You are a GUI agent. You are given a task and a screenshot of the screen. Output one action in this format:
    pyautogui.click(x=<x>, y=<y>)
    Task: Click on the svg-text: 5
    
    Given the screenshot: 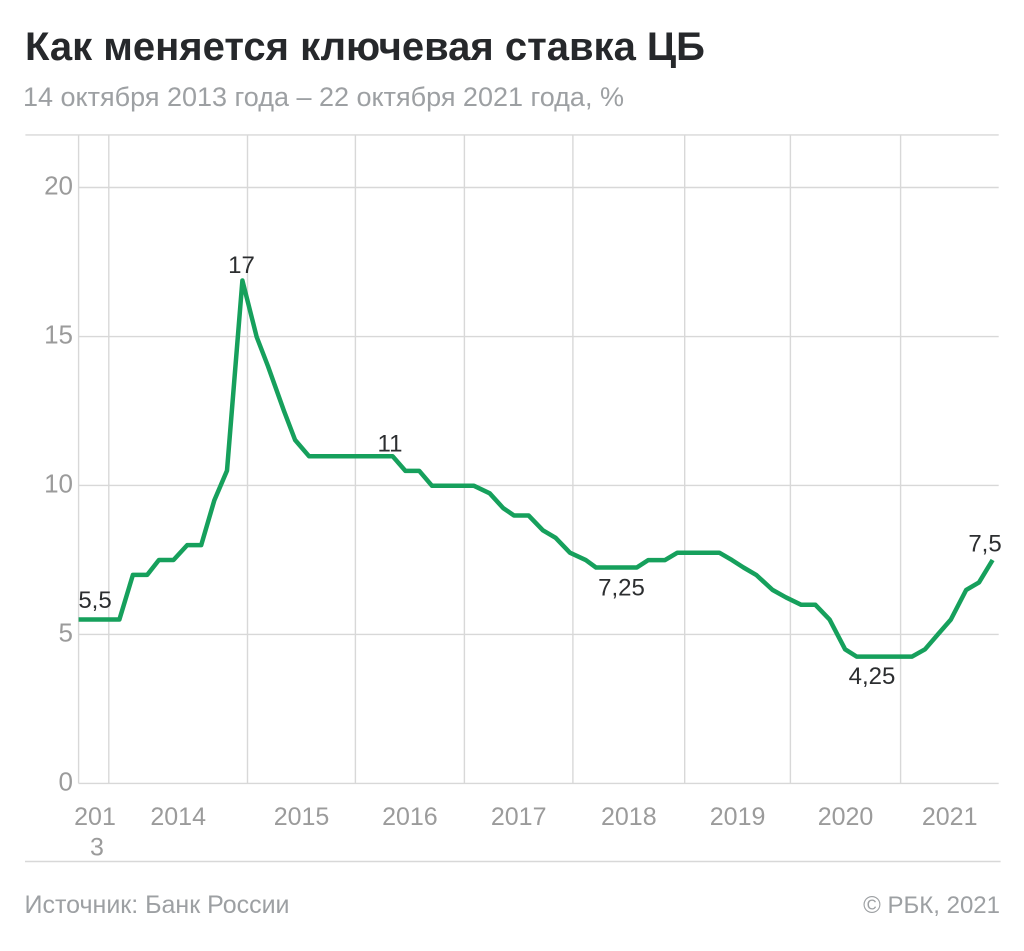 What is the action you would take?
    pyautogui.click(x=66, y=632)
    